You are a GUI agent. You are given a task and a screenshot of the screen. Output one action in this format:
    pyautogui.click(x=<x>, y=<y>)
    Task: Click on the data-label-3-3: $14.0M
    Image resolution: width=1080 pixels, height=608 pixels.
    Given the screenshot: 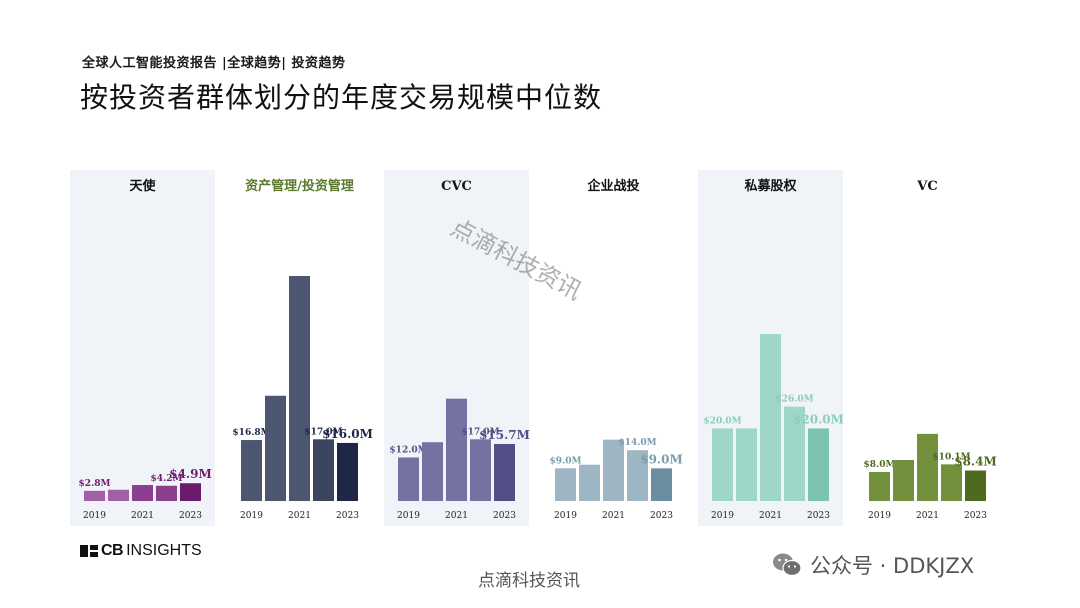 What is the action you would take?
    pyautogui.click(x=637, y=443)
    